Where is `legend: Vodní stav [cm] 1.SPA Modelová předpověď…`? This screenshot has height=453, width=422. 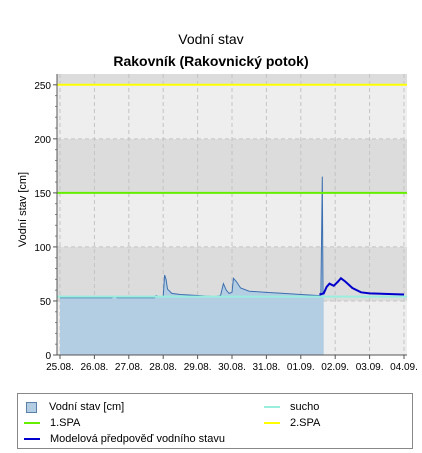 legend: Vodní stav [cm] 1.SPA Modelová předpověď… is located at coordinates (215, 421).